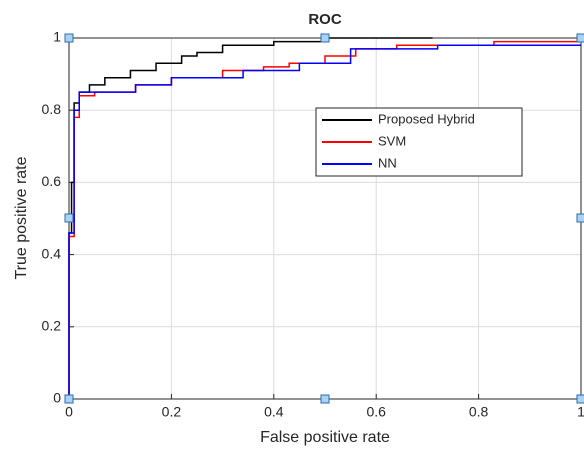  I want to click on x-tick-label: 1, so click(580, 412).